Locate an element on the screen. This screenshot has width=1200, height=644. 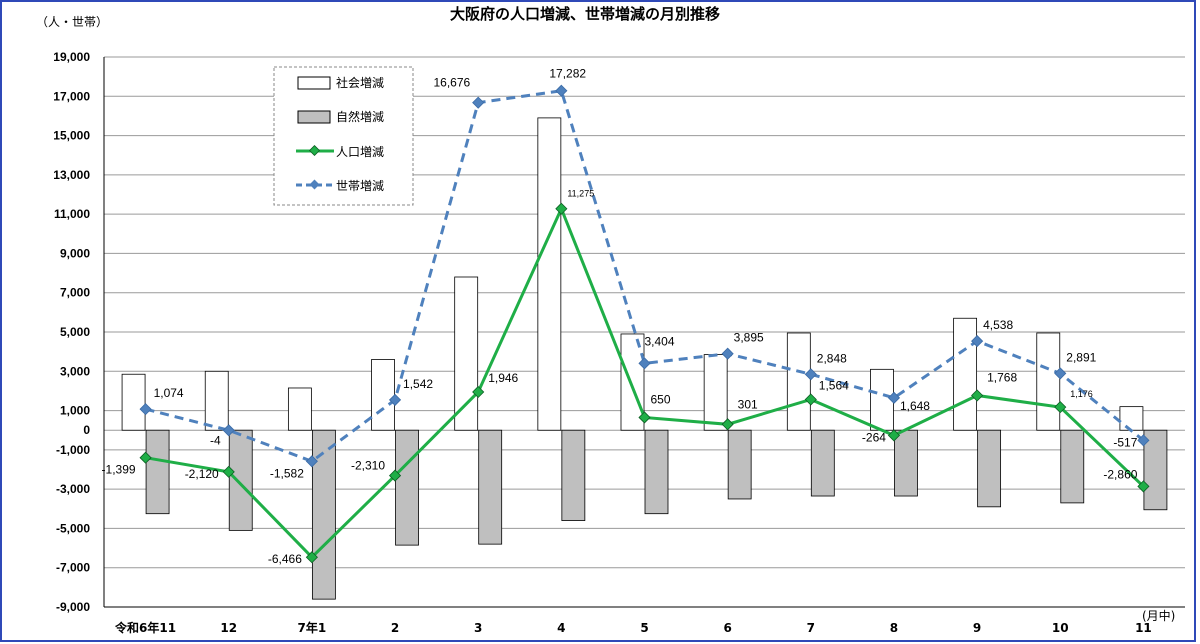
y-tick-label: -1,000 is located at coordinates (73, 450).